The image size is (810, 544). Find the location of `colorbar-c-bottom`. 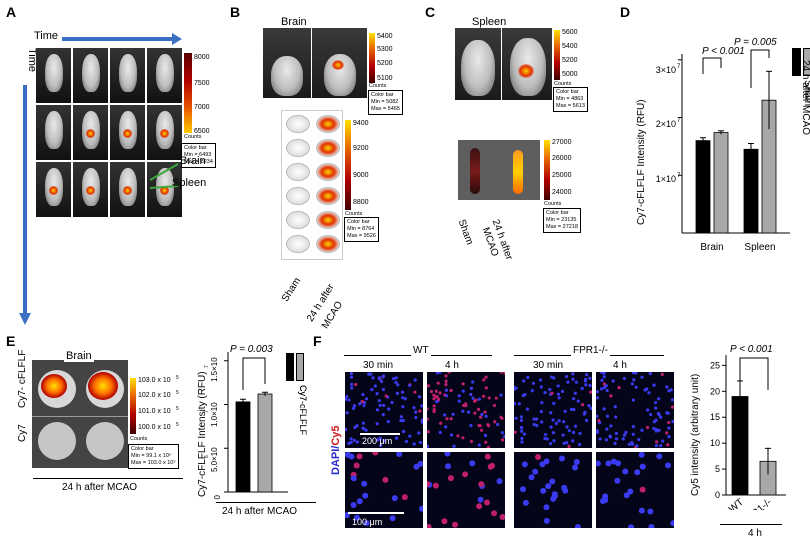

colorbar-c-bottom is located at coordinates (547, 170).